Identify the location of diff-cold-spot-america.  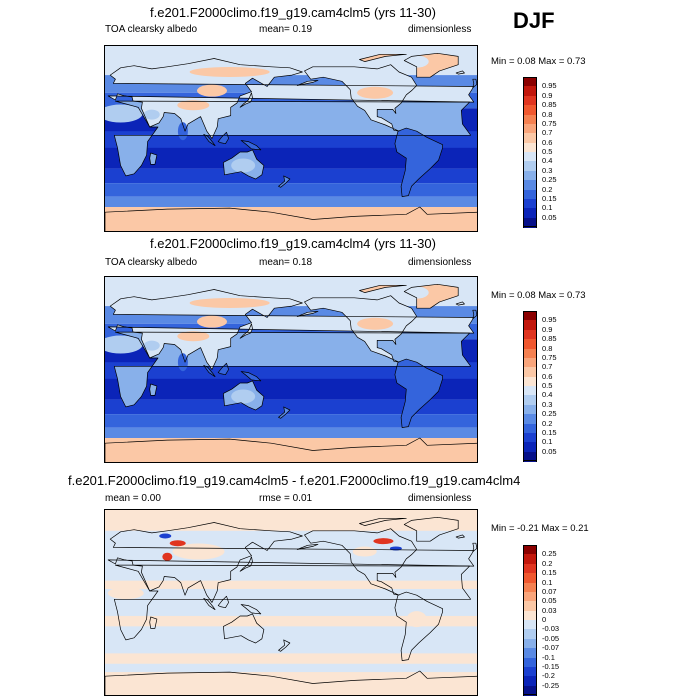
(395, 548).